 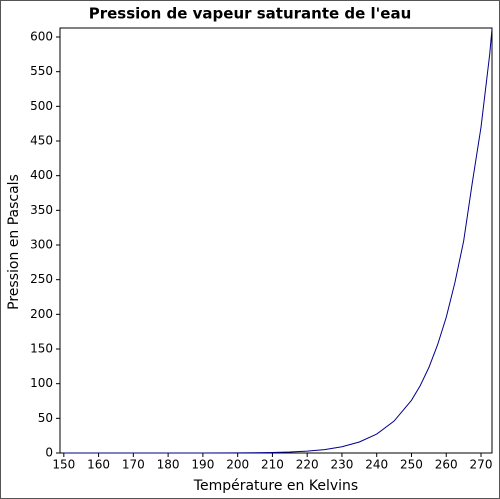 I want to click on y-tick-label: 550, so click(x=41, y=71).